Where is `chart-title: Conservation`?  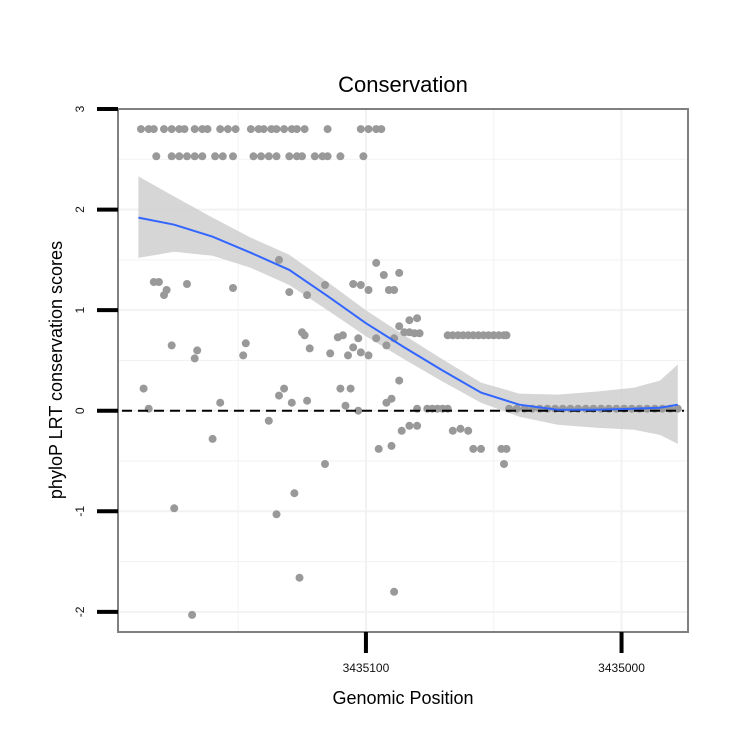
chart-title: Conservation is located at coordinates (403, 84).